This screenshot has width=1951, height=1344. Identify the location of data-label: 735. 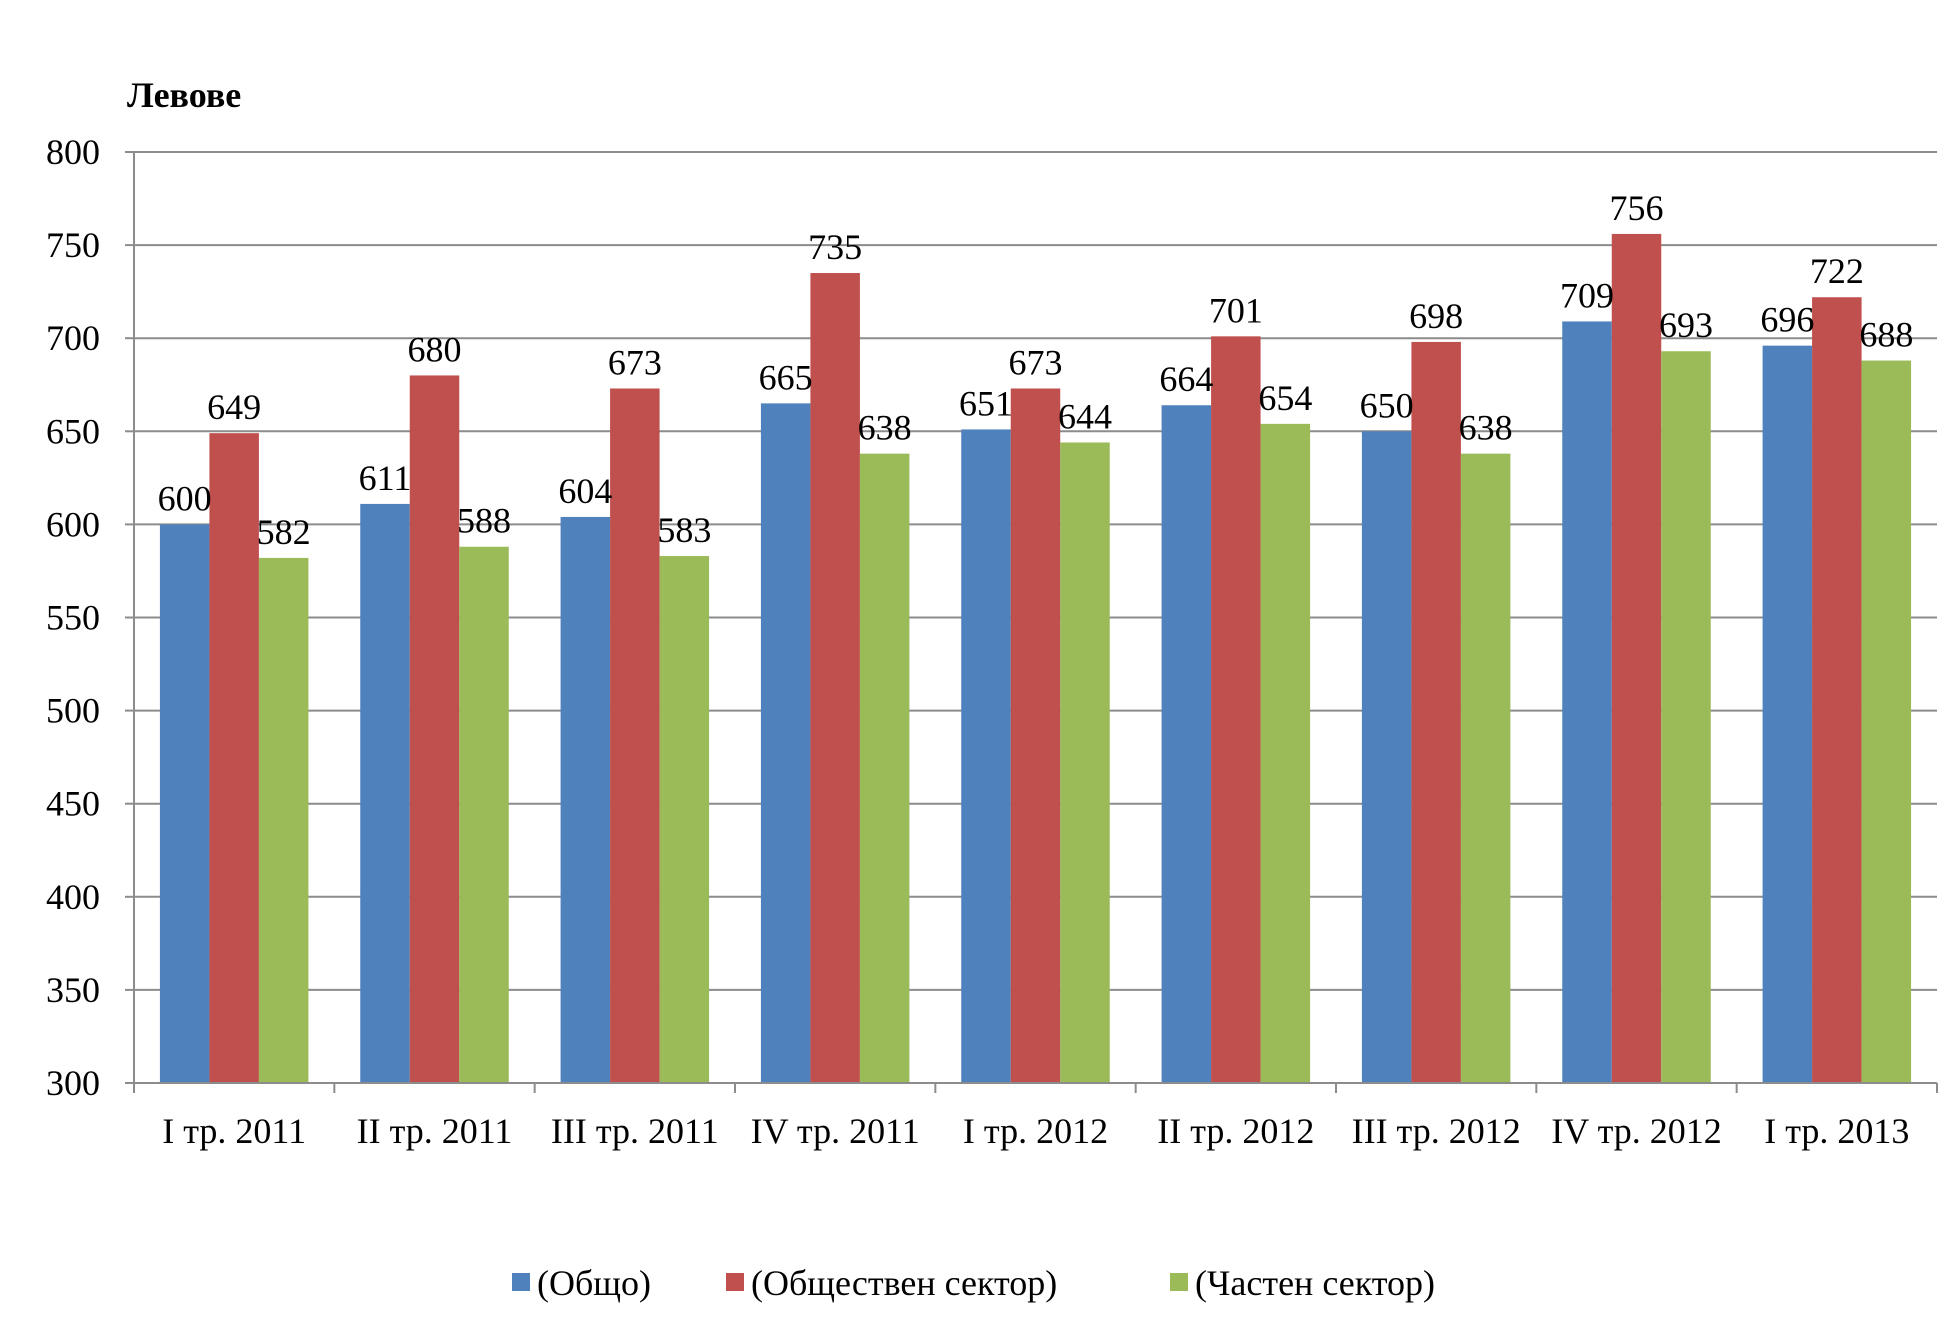
(835, 247).